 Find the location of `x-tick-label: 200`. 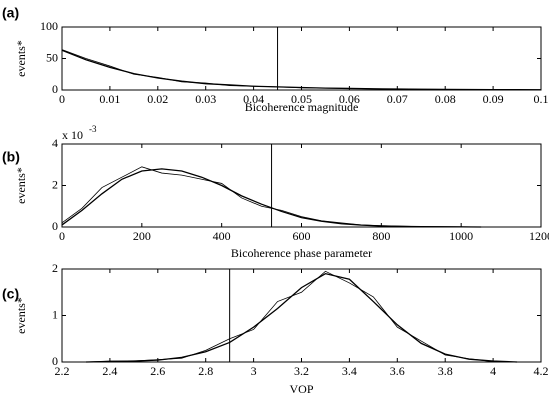

x-tick-label: 200 is located at coordinates (142, 236).